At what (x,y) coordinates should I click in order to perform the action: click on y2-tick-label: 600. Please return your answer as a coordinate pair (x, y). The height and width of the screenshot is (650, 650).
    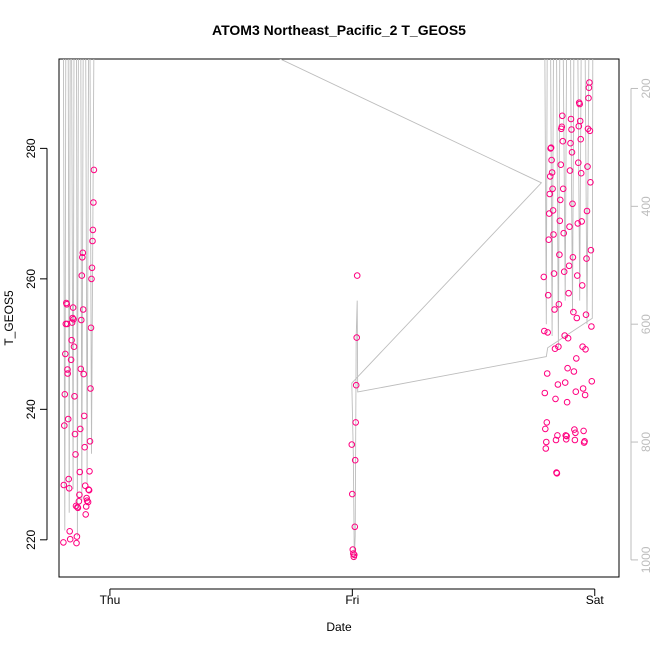
    Looking at the image, I should click on (644, 324).